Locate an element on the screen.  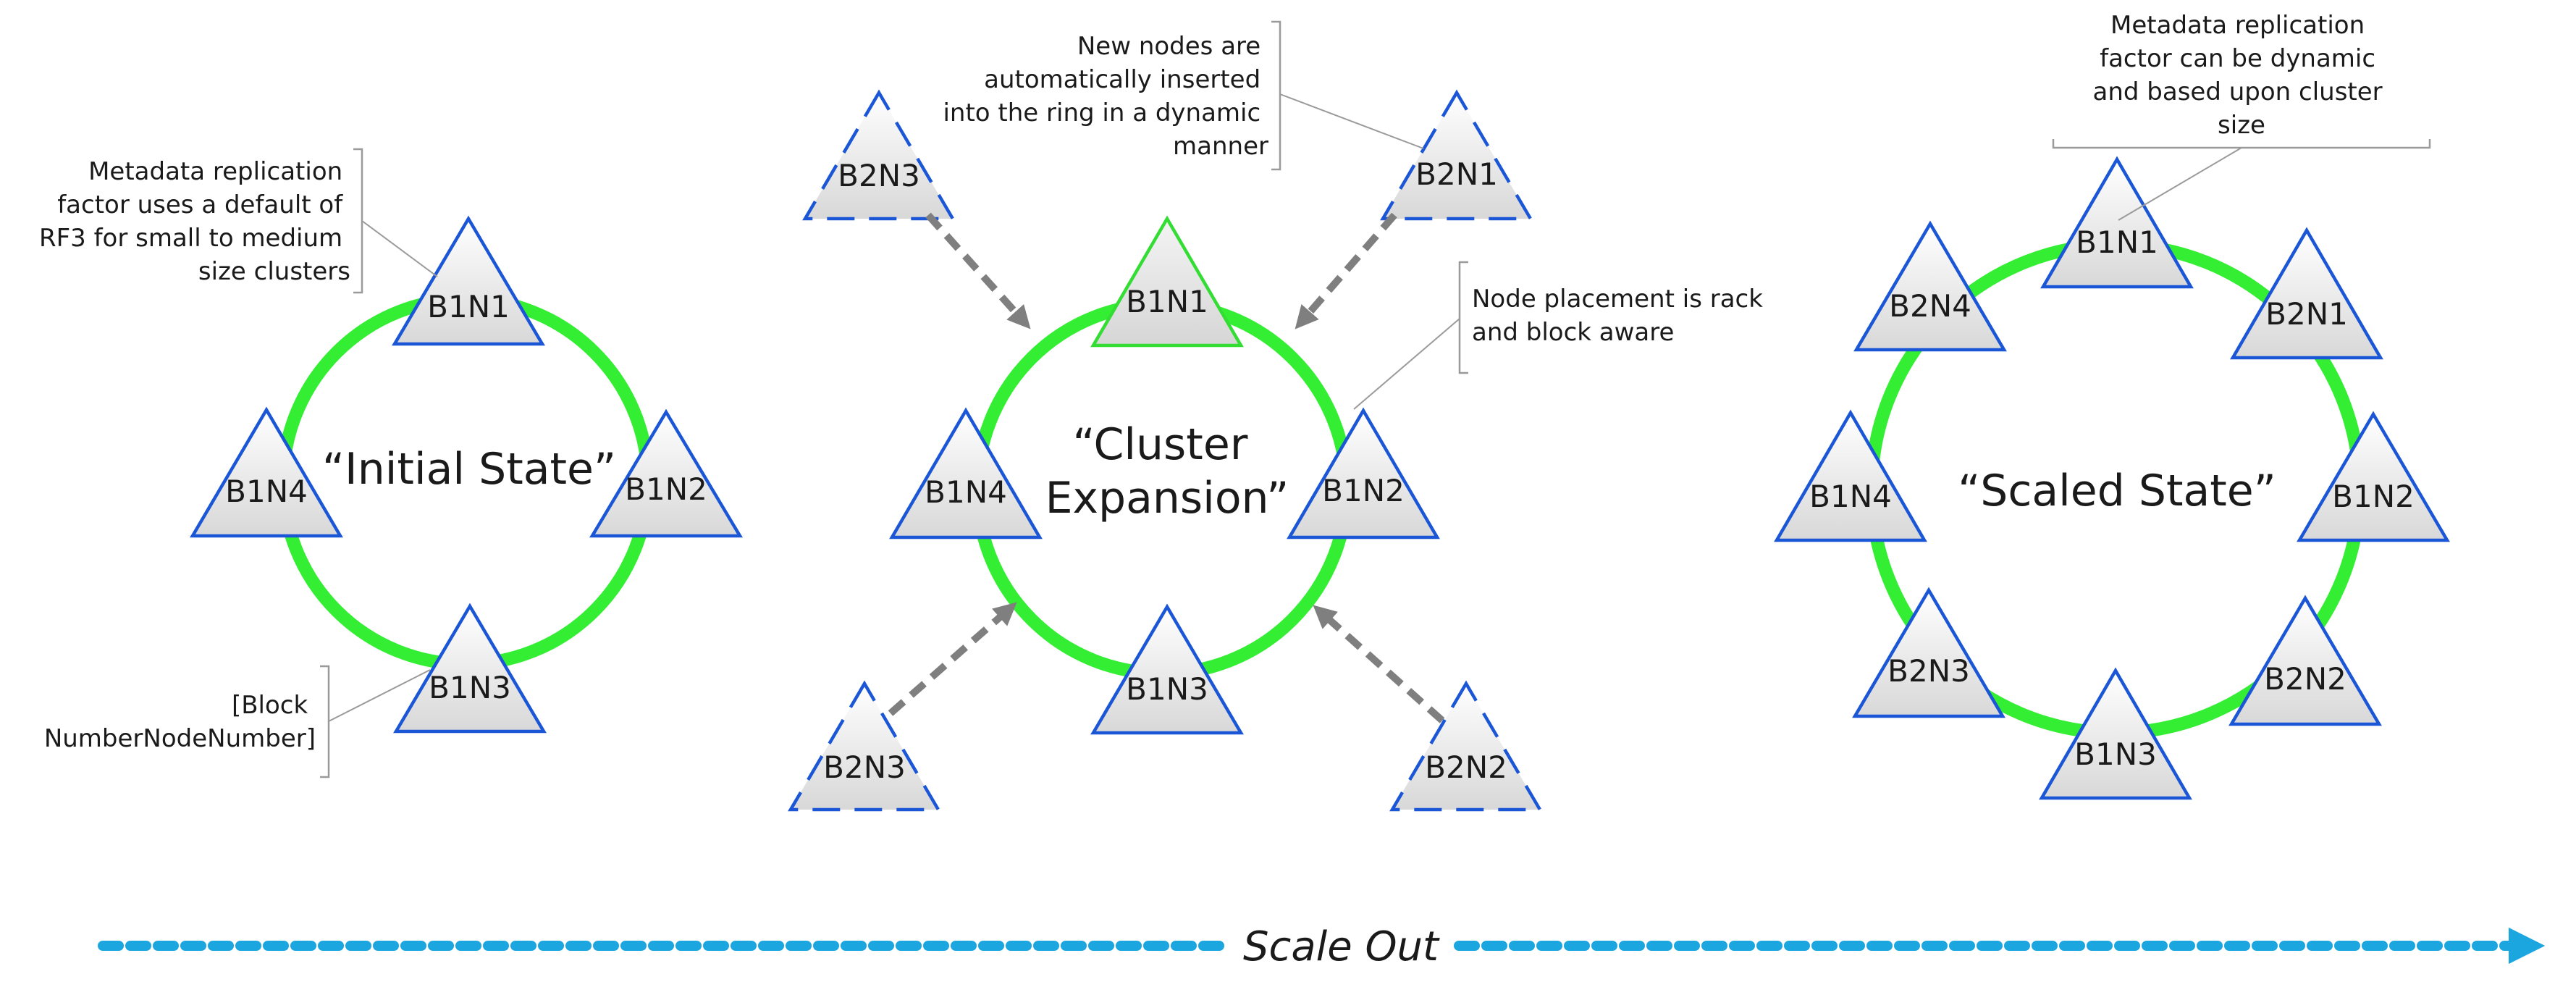
insert-arrow-bottom-left is located at coordinates (952, 659).